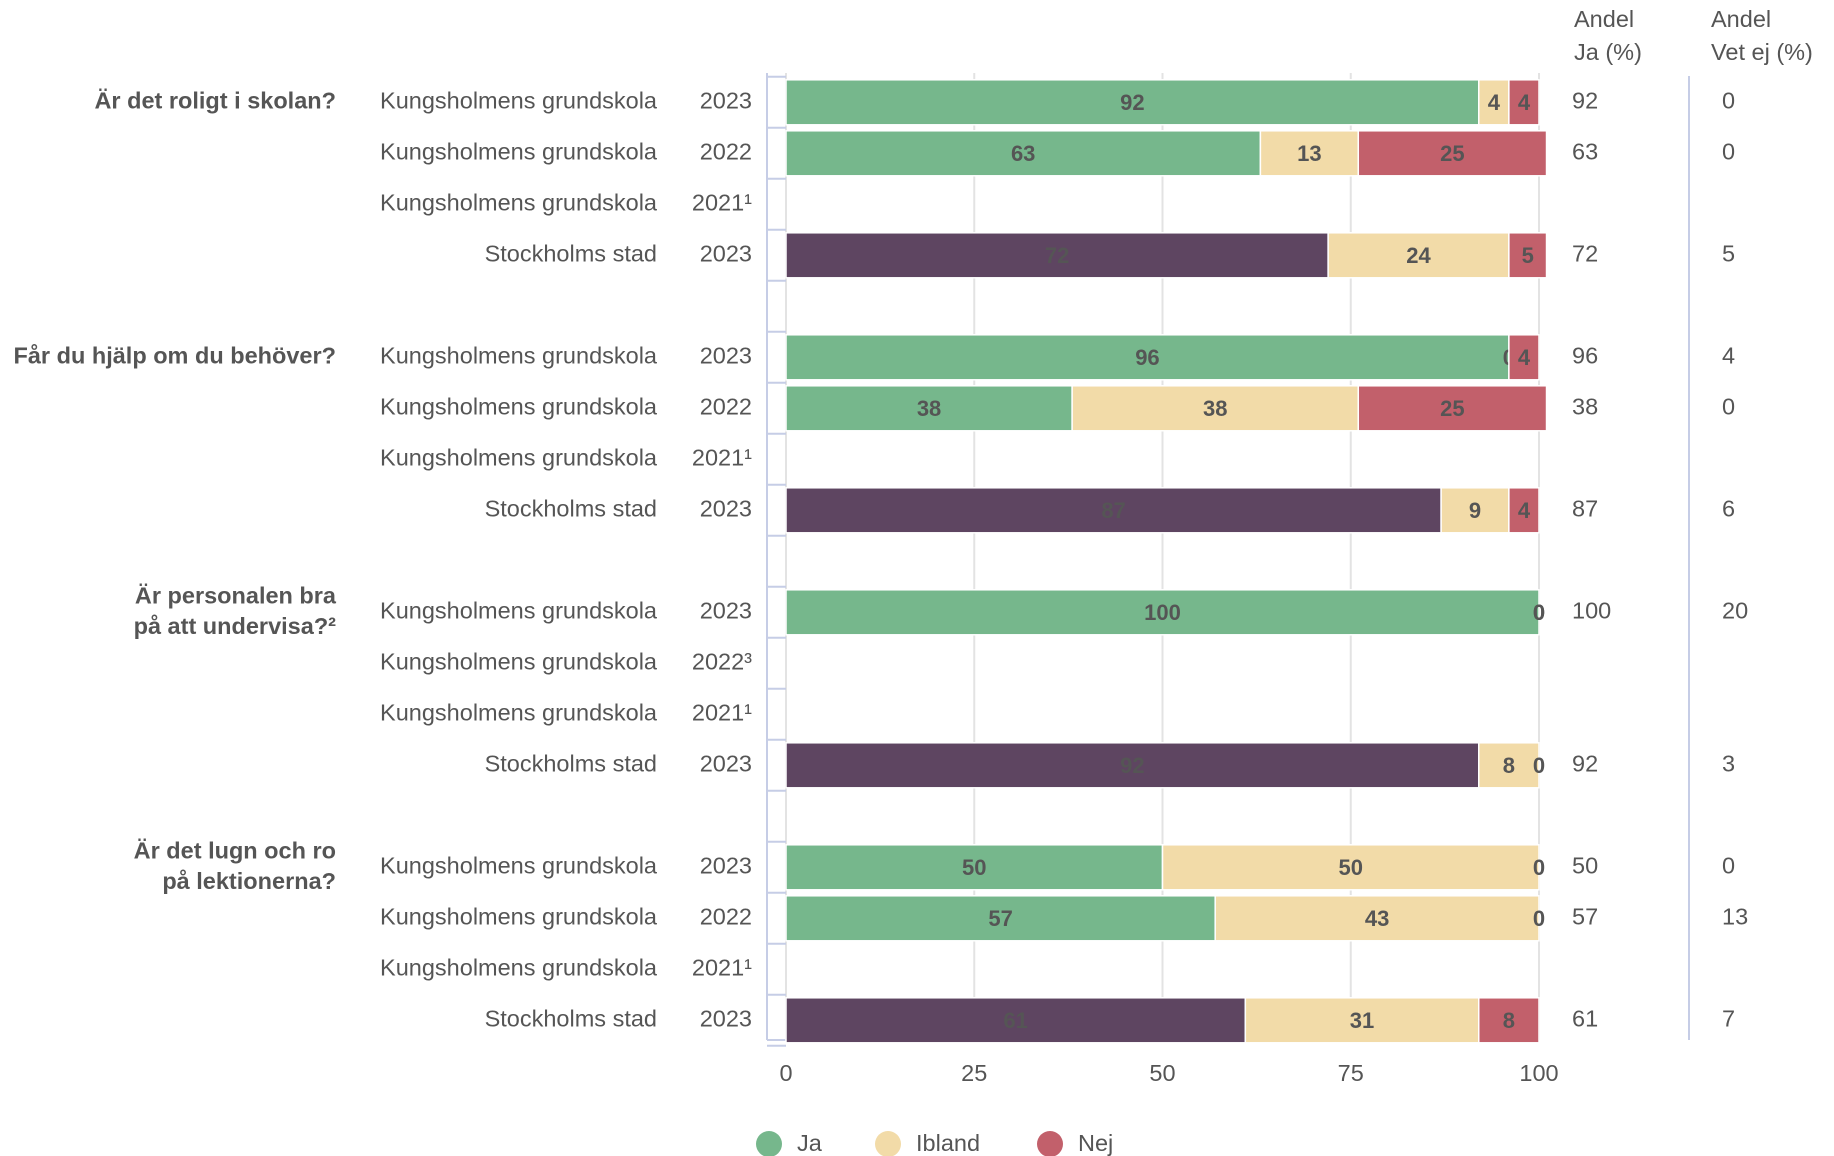 This screenshot has width=1834, height=1156. I want to click on question-label: på att undervisa?², so click(235, 626).